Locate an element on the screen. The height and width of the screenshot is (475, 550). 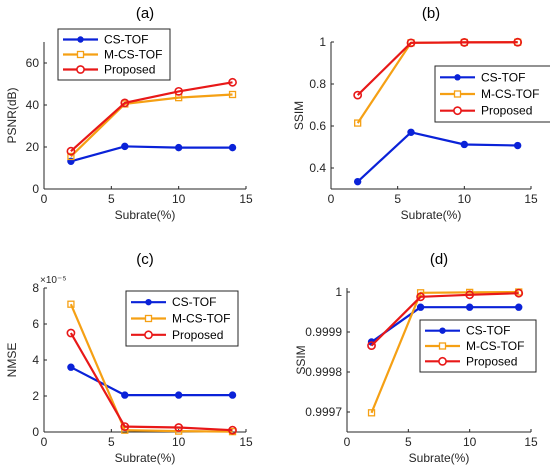
y-tick-label: 8 is located at coordinates (35, 288).